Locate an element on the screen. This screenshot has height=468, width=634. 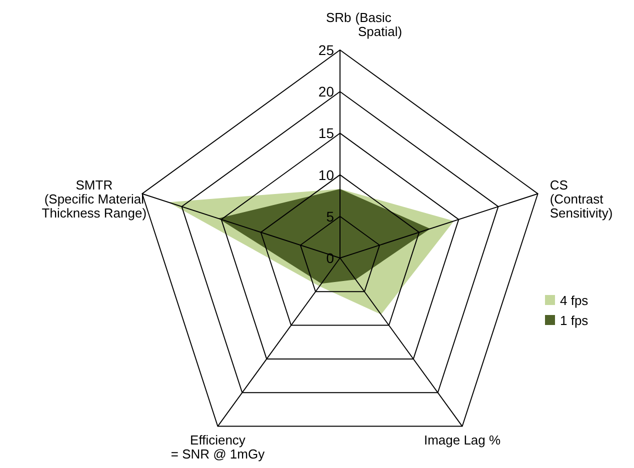
spoke-label: SMTR (Specific Material Thickness Range) is located at coordinates (94, 199).